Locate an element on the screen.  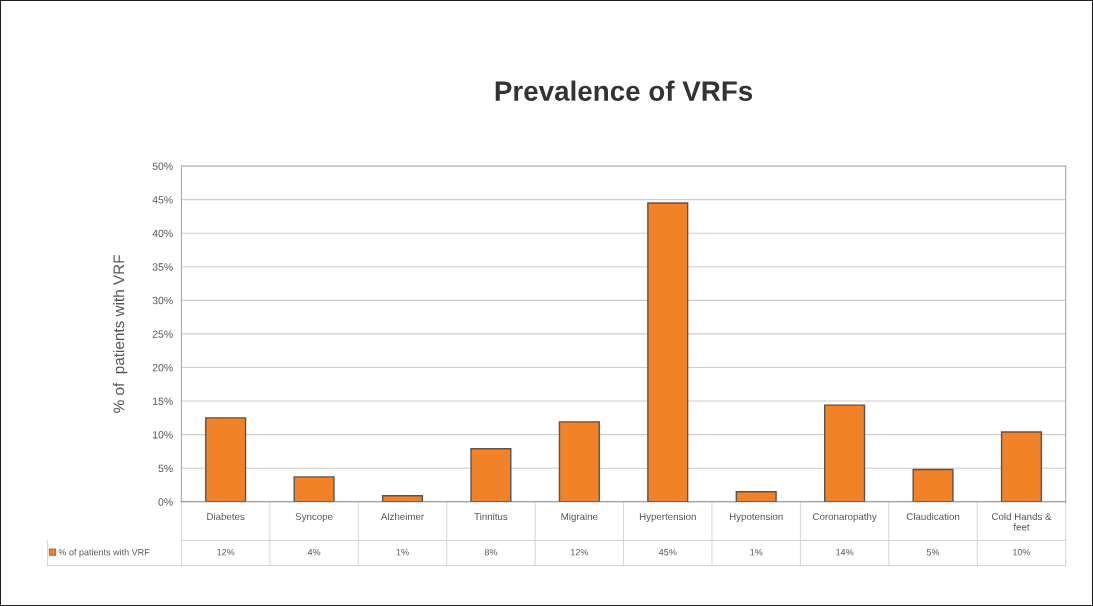
y-tick-label: 35% is located at coordinates (162, 267).